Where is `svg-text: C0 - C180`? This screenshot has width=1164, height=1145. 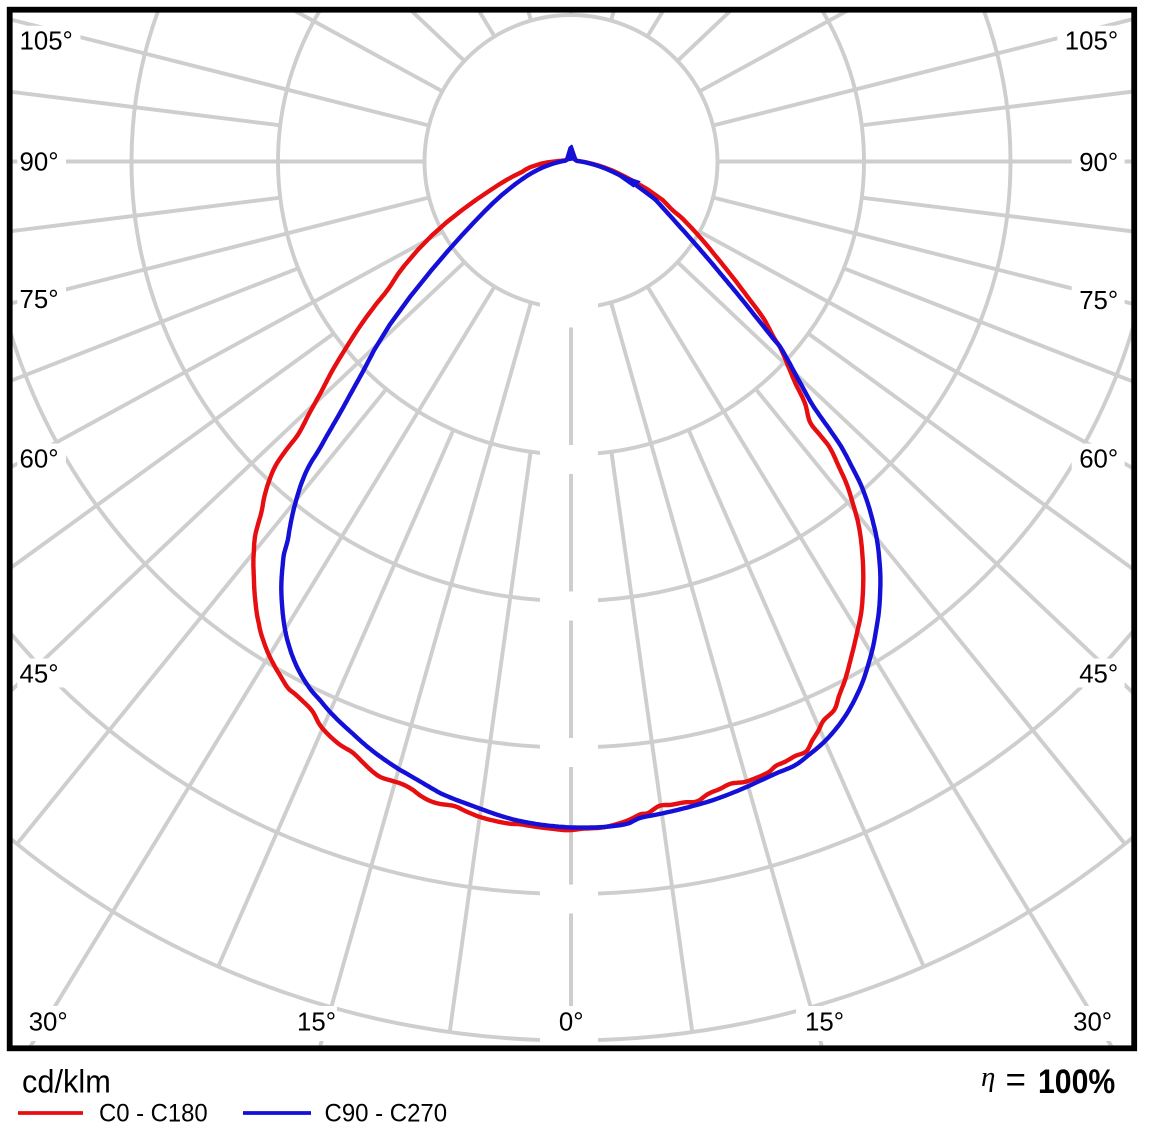 svg-text: C0 - C180 is located at coordinates (153, 1114).